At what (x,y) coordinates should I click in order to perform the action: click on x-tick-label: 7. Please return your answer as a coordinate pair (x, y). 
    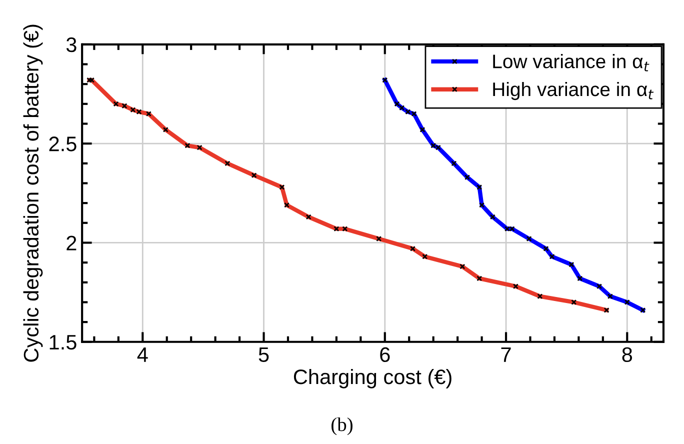
    Looking at the image, I should click on (506, 355).